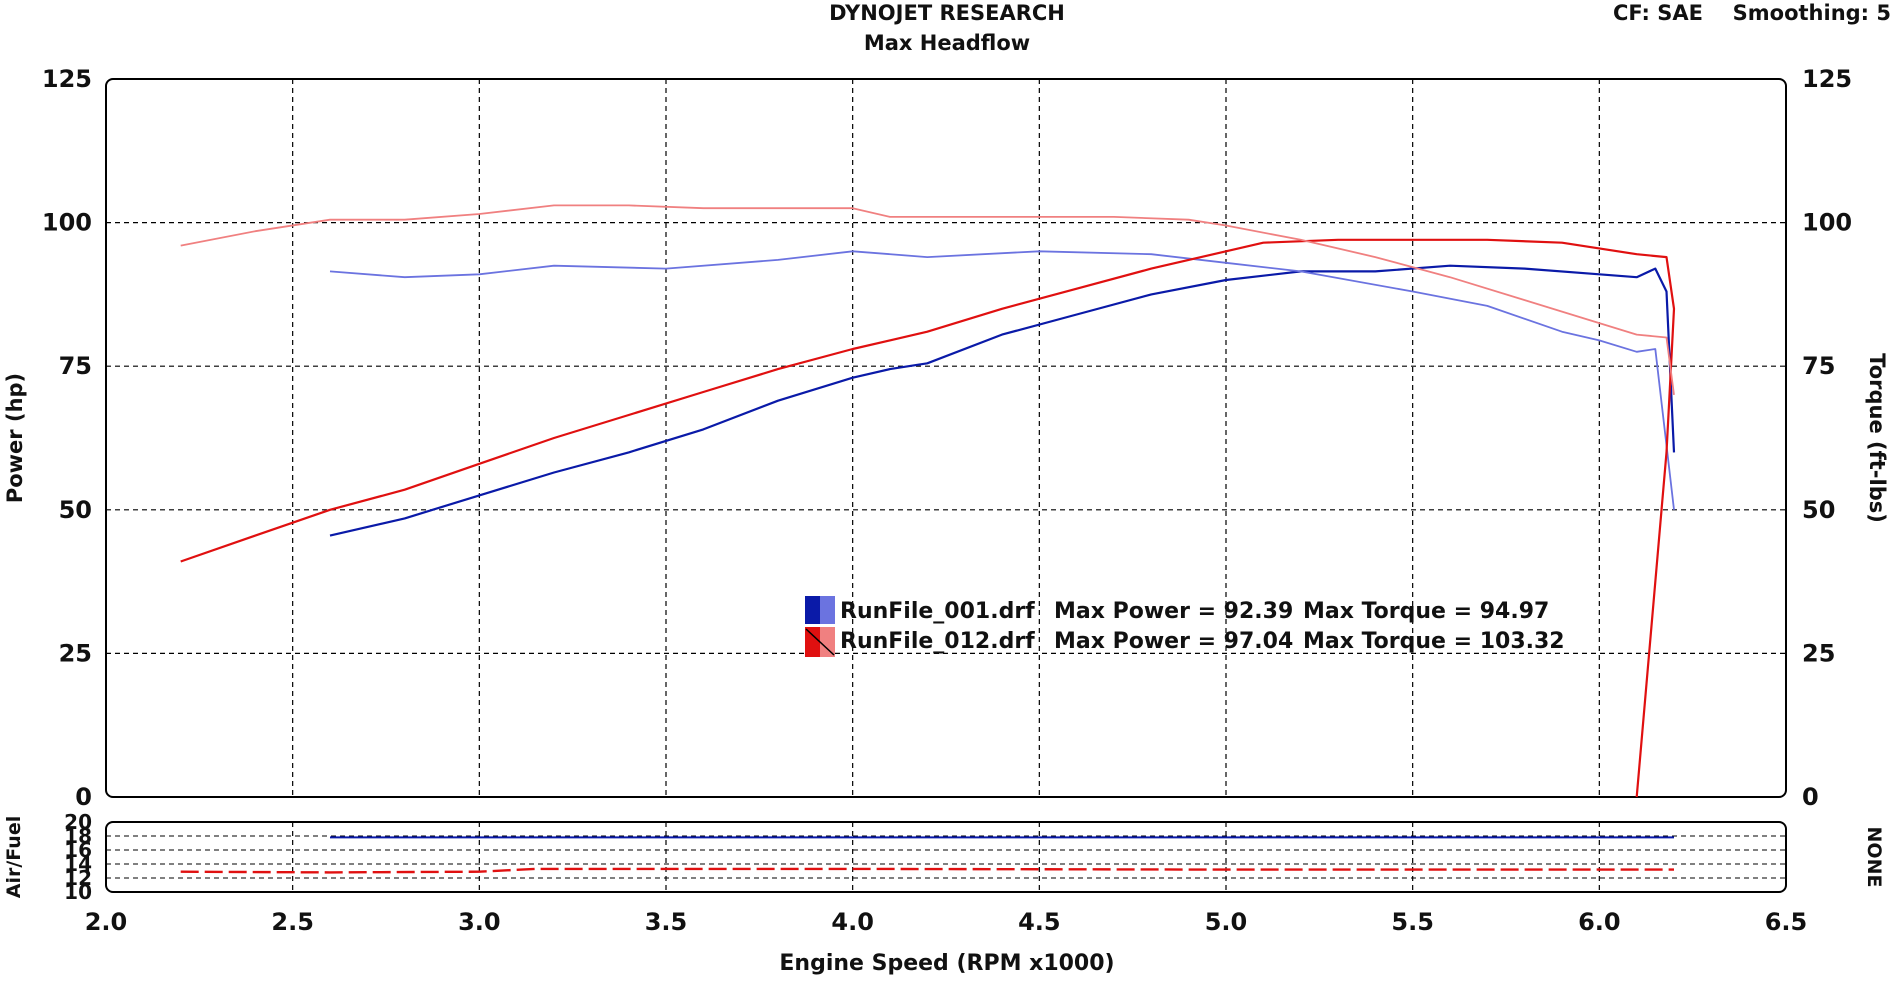 This screenshot has height=997, width=1891. I want to click on x-tick-label-0: 2.0, so click(106, 922).